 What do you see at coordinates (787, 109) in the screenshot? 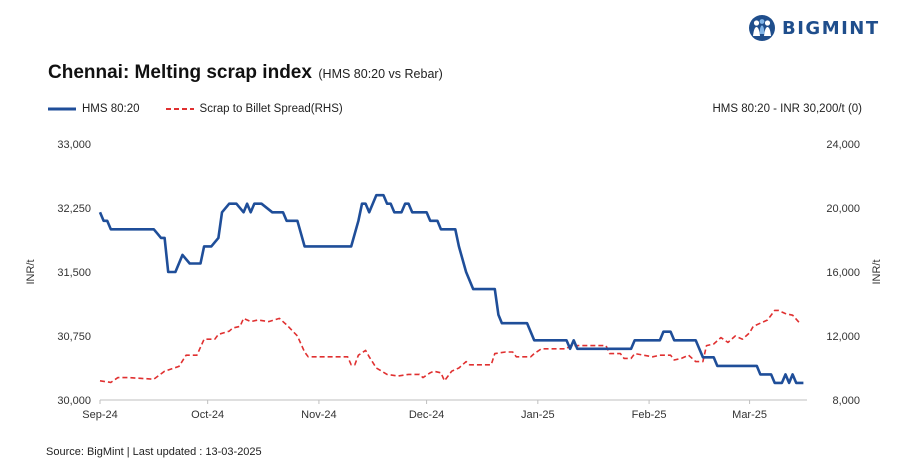
I see `price-note: HMS 80:20 - INR 30,200/t (0)` at bounding box center [787, 109].